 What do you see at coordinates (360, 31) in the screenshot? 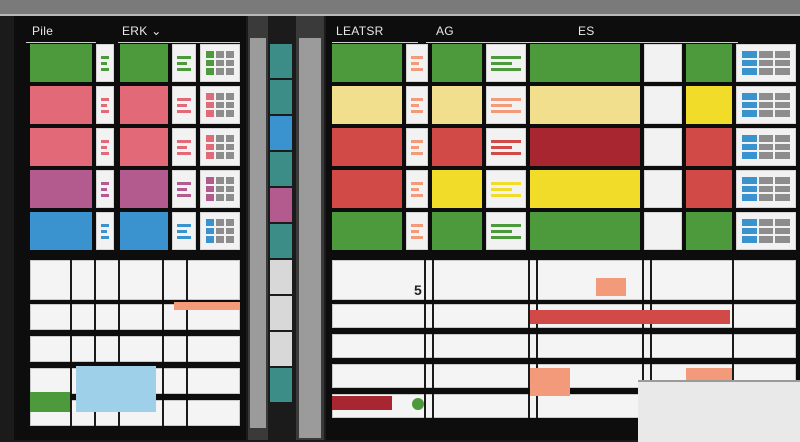
I see `right-header-col-1: LEATSR` at bounding box center [360, 31].